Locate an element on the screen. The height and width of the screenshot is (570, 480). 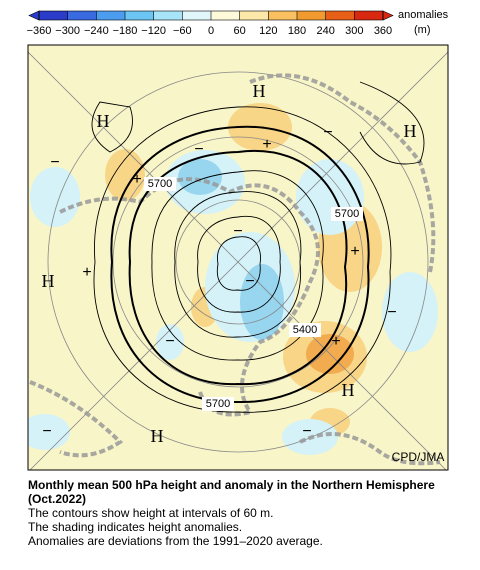
colorbar-label: anomalies is located at coordinates (423, 15).